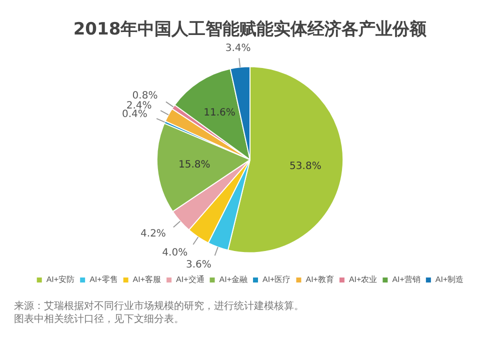  What do you see at coordinates (147, 279) in the screenshot?
I see `legend-label: AI+客服` at bounding box center [147, 279].